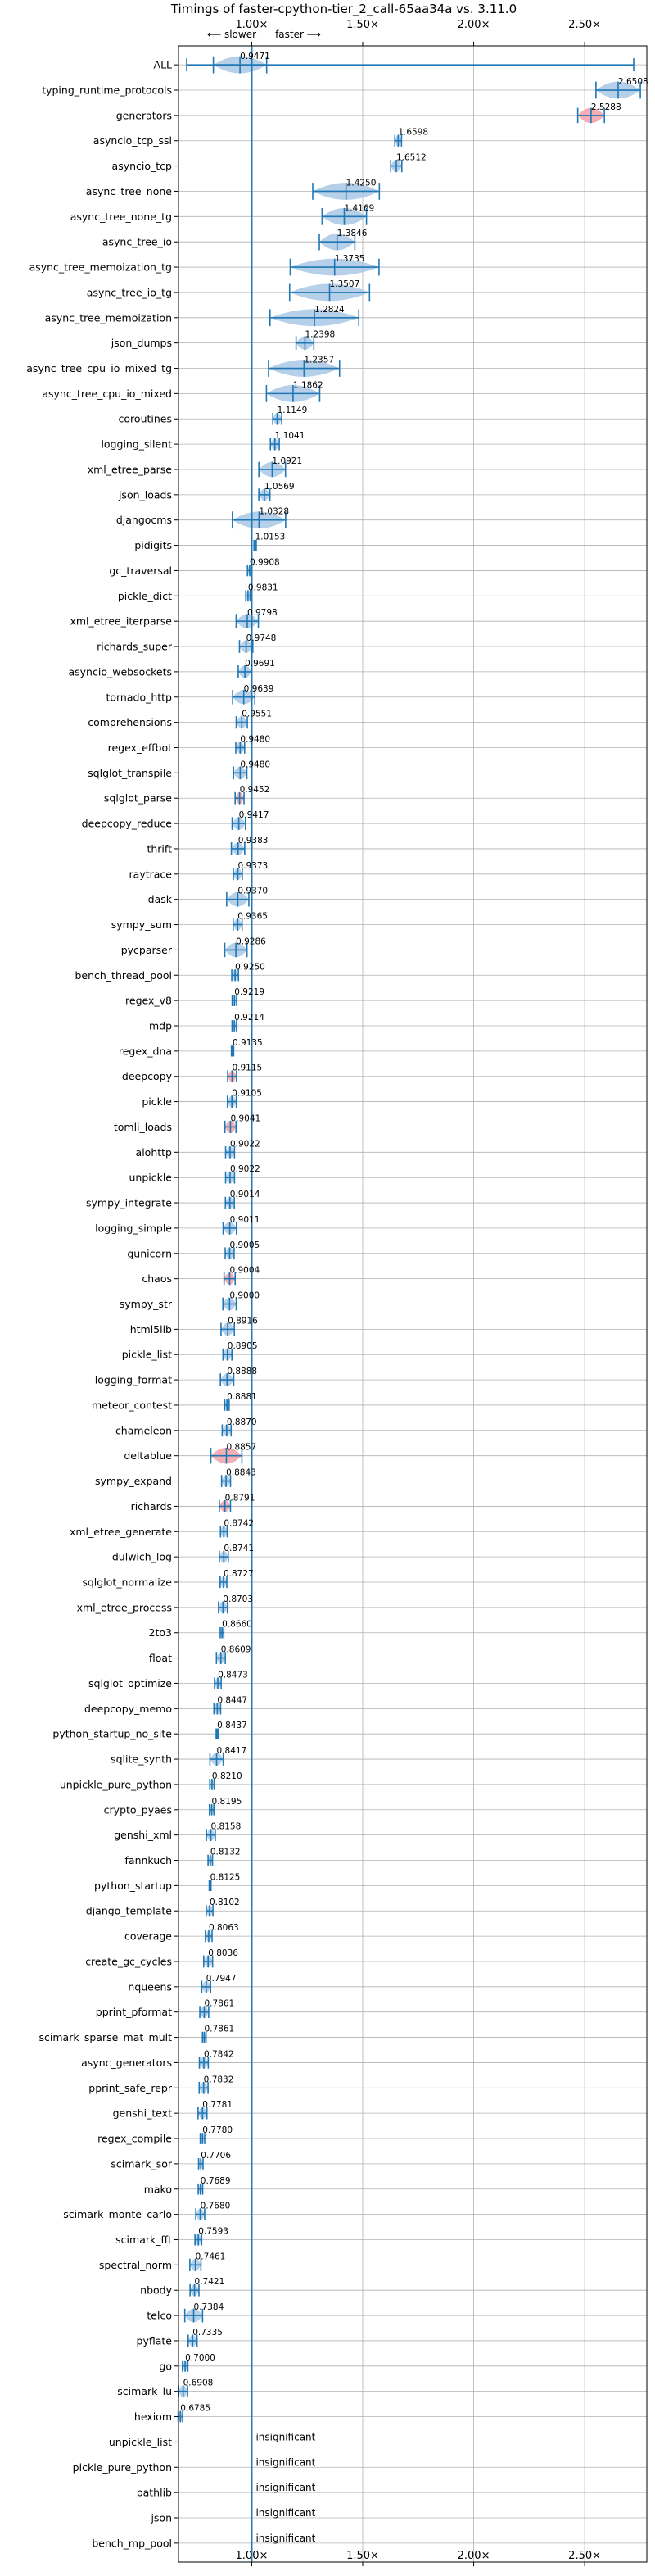  Describe the element at coordinates (130, 2088) in the screenshot. I see `benchmark-label: pprint_safe_repr` at that location.